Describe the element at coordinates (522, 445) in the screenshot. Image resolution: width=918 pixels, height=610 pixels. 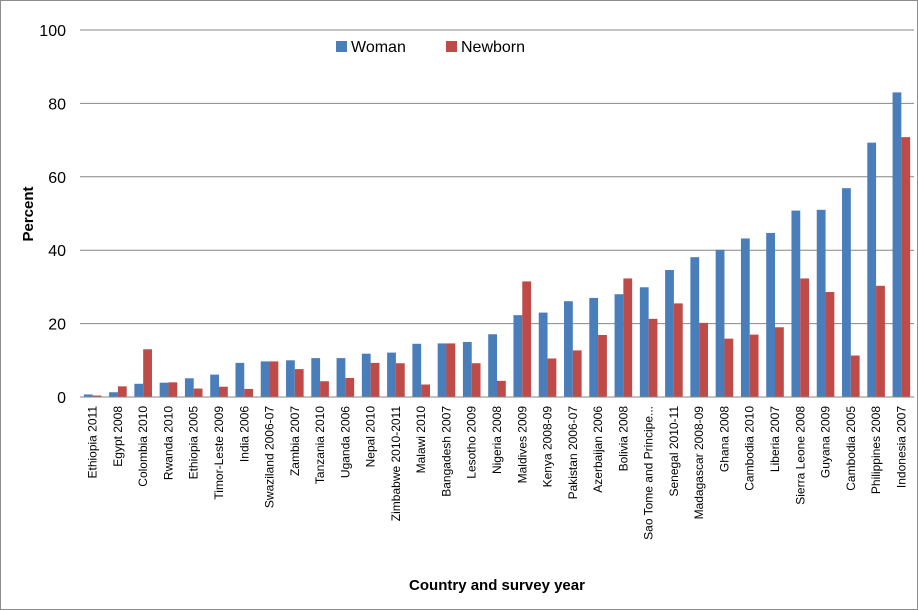
I see `x-tick-label: Maldives 2009` at that location.